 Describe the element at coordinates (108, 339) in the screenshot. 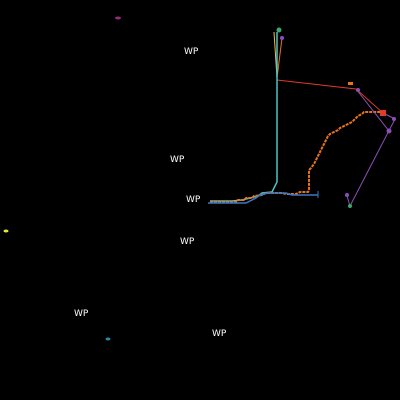

I see `contact-teal` at that location.